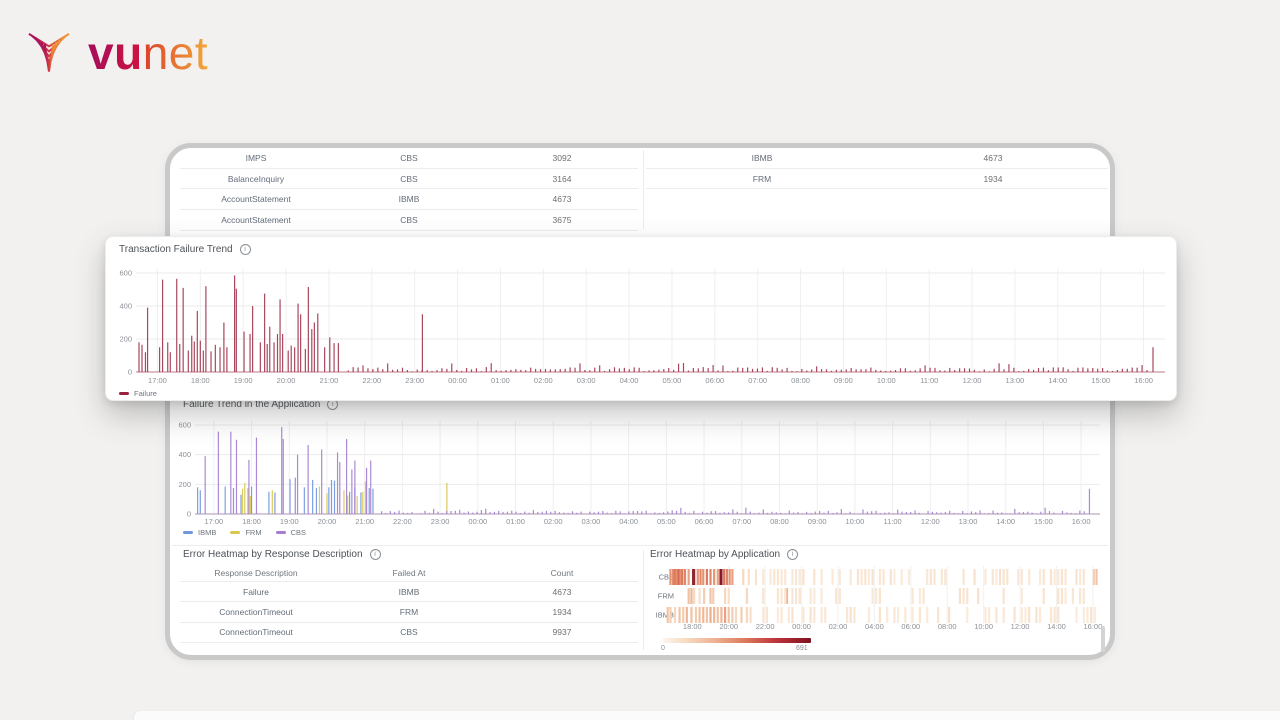 This screenshot has width=1280, height=720. What do you see at coordinates (188, 532) in the screenshot?
I see `legend-swatch` at bounding box center [188, 532].